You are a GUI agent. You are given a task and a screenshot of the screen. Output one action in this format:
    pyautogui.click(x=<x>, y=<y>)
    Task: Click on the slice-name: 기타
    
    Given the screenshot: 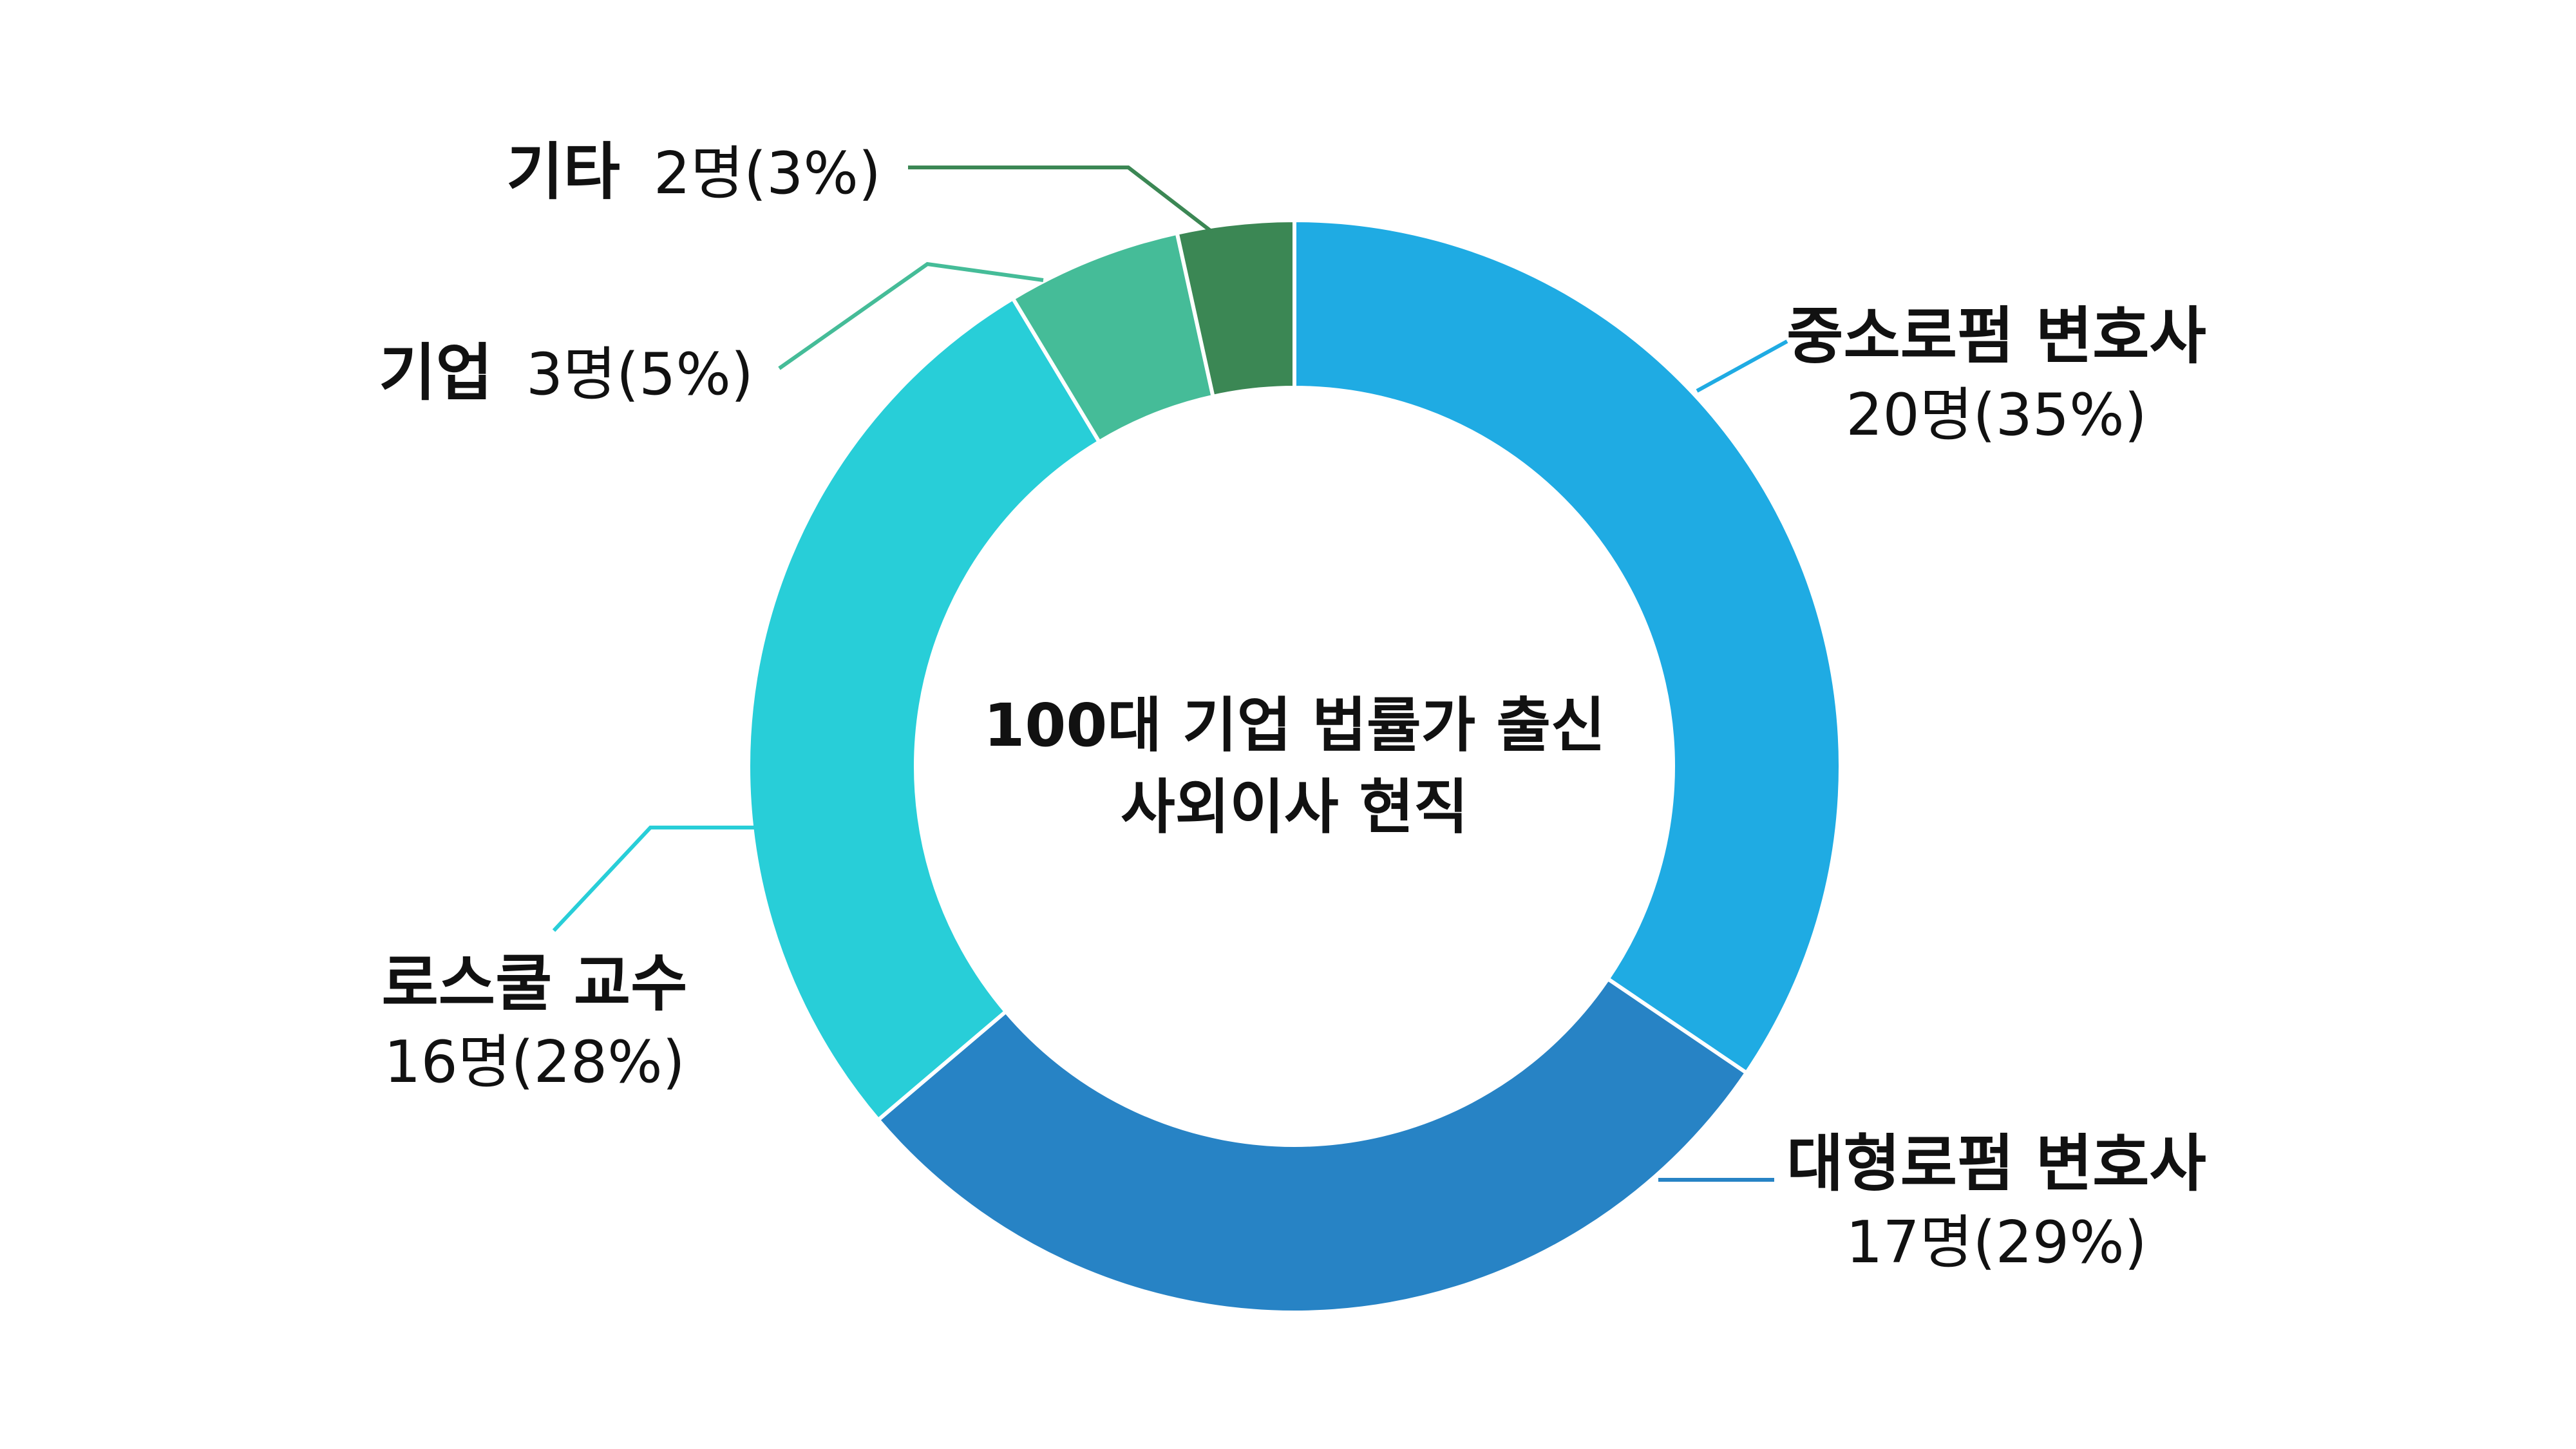 What is the action you would take?
    pyautogui.click(x=563, y=172)
    